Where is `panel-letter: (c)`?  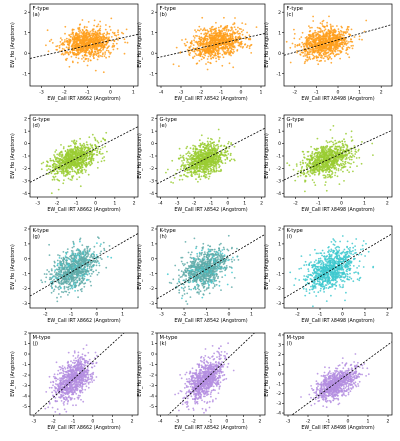 panel-letter: (c) is located at coordinates (290, 15).